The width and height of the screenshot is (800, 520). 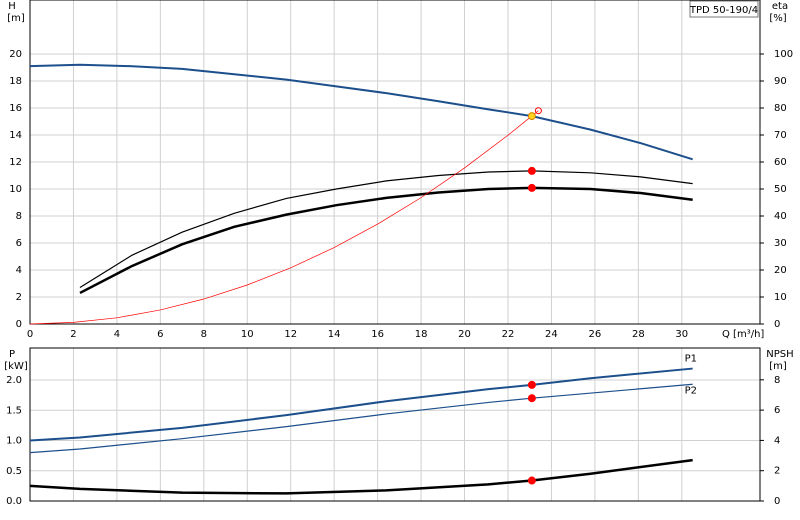 What do you see at coordinates (15, 81) in the screenshot?
I see `y-tick-label: 18` at bounding box center [15, 81].